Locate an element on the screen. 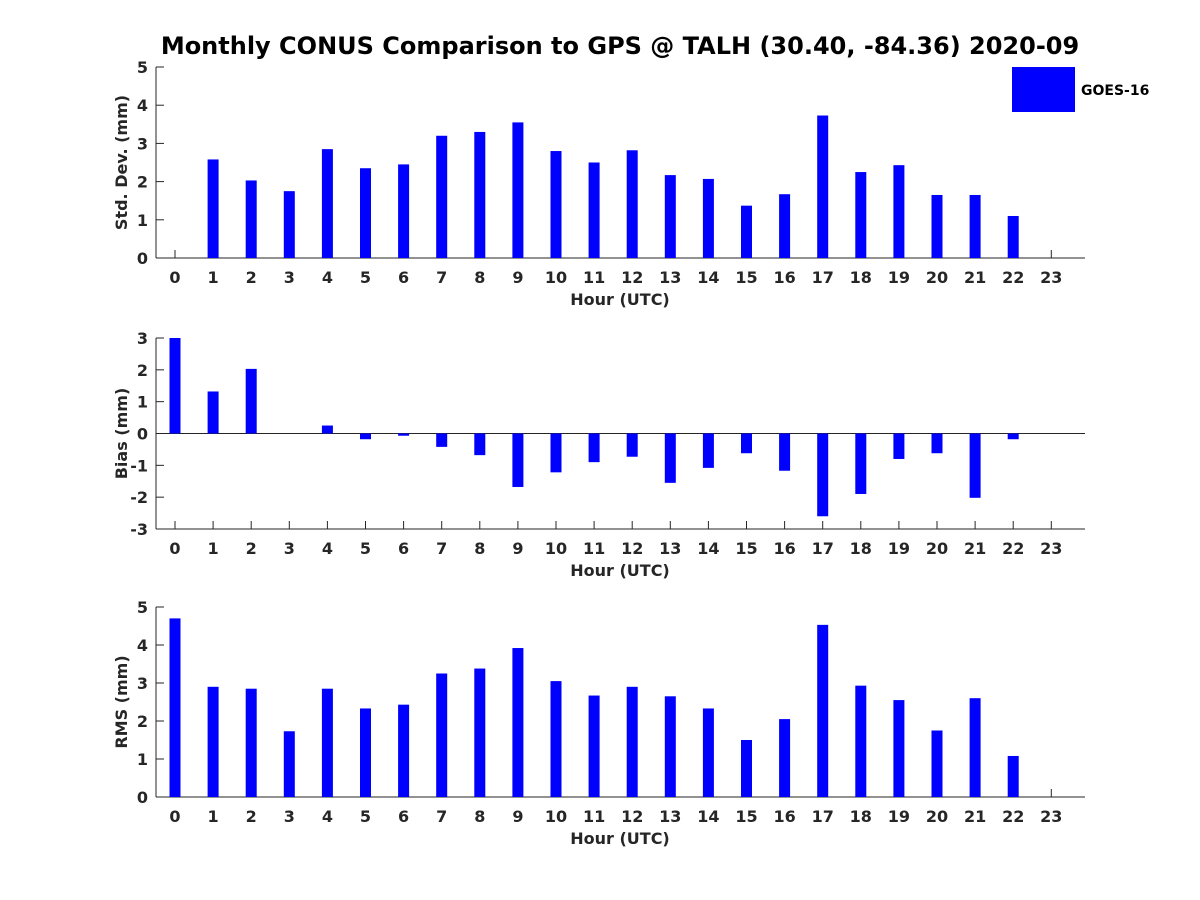  rms-y-axis-label: RMS (mm) is located at coordinates (121, 701).